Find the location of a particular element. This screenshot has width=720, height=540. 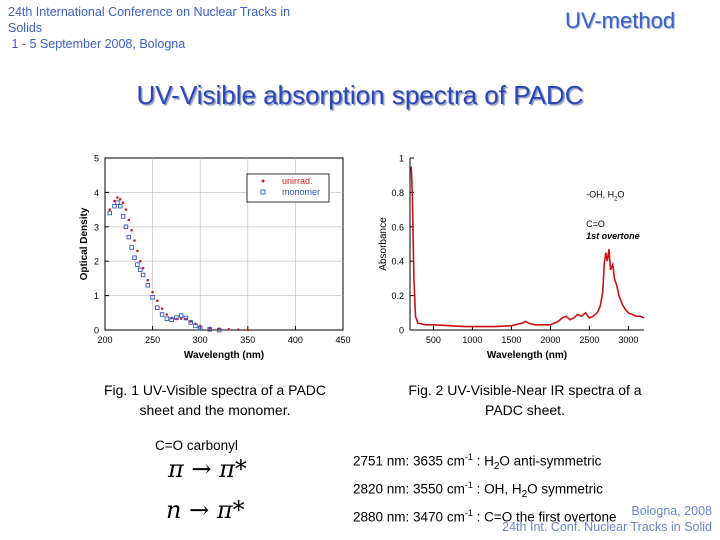

y-tick-label: 0.6 is located at coordinates (397, 227).